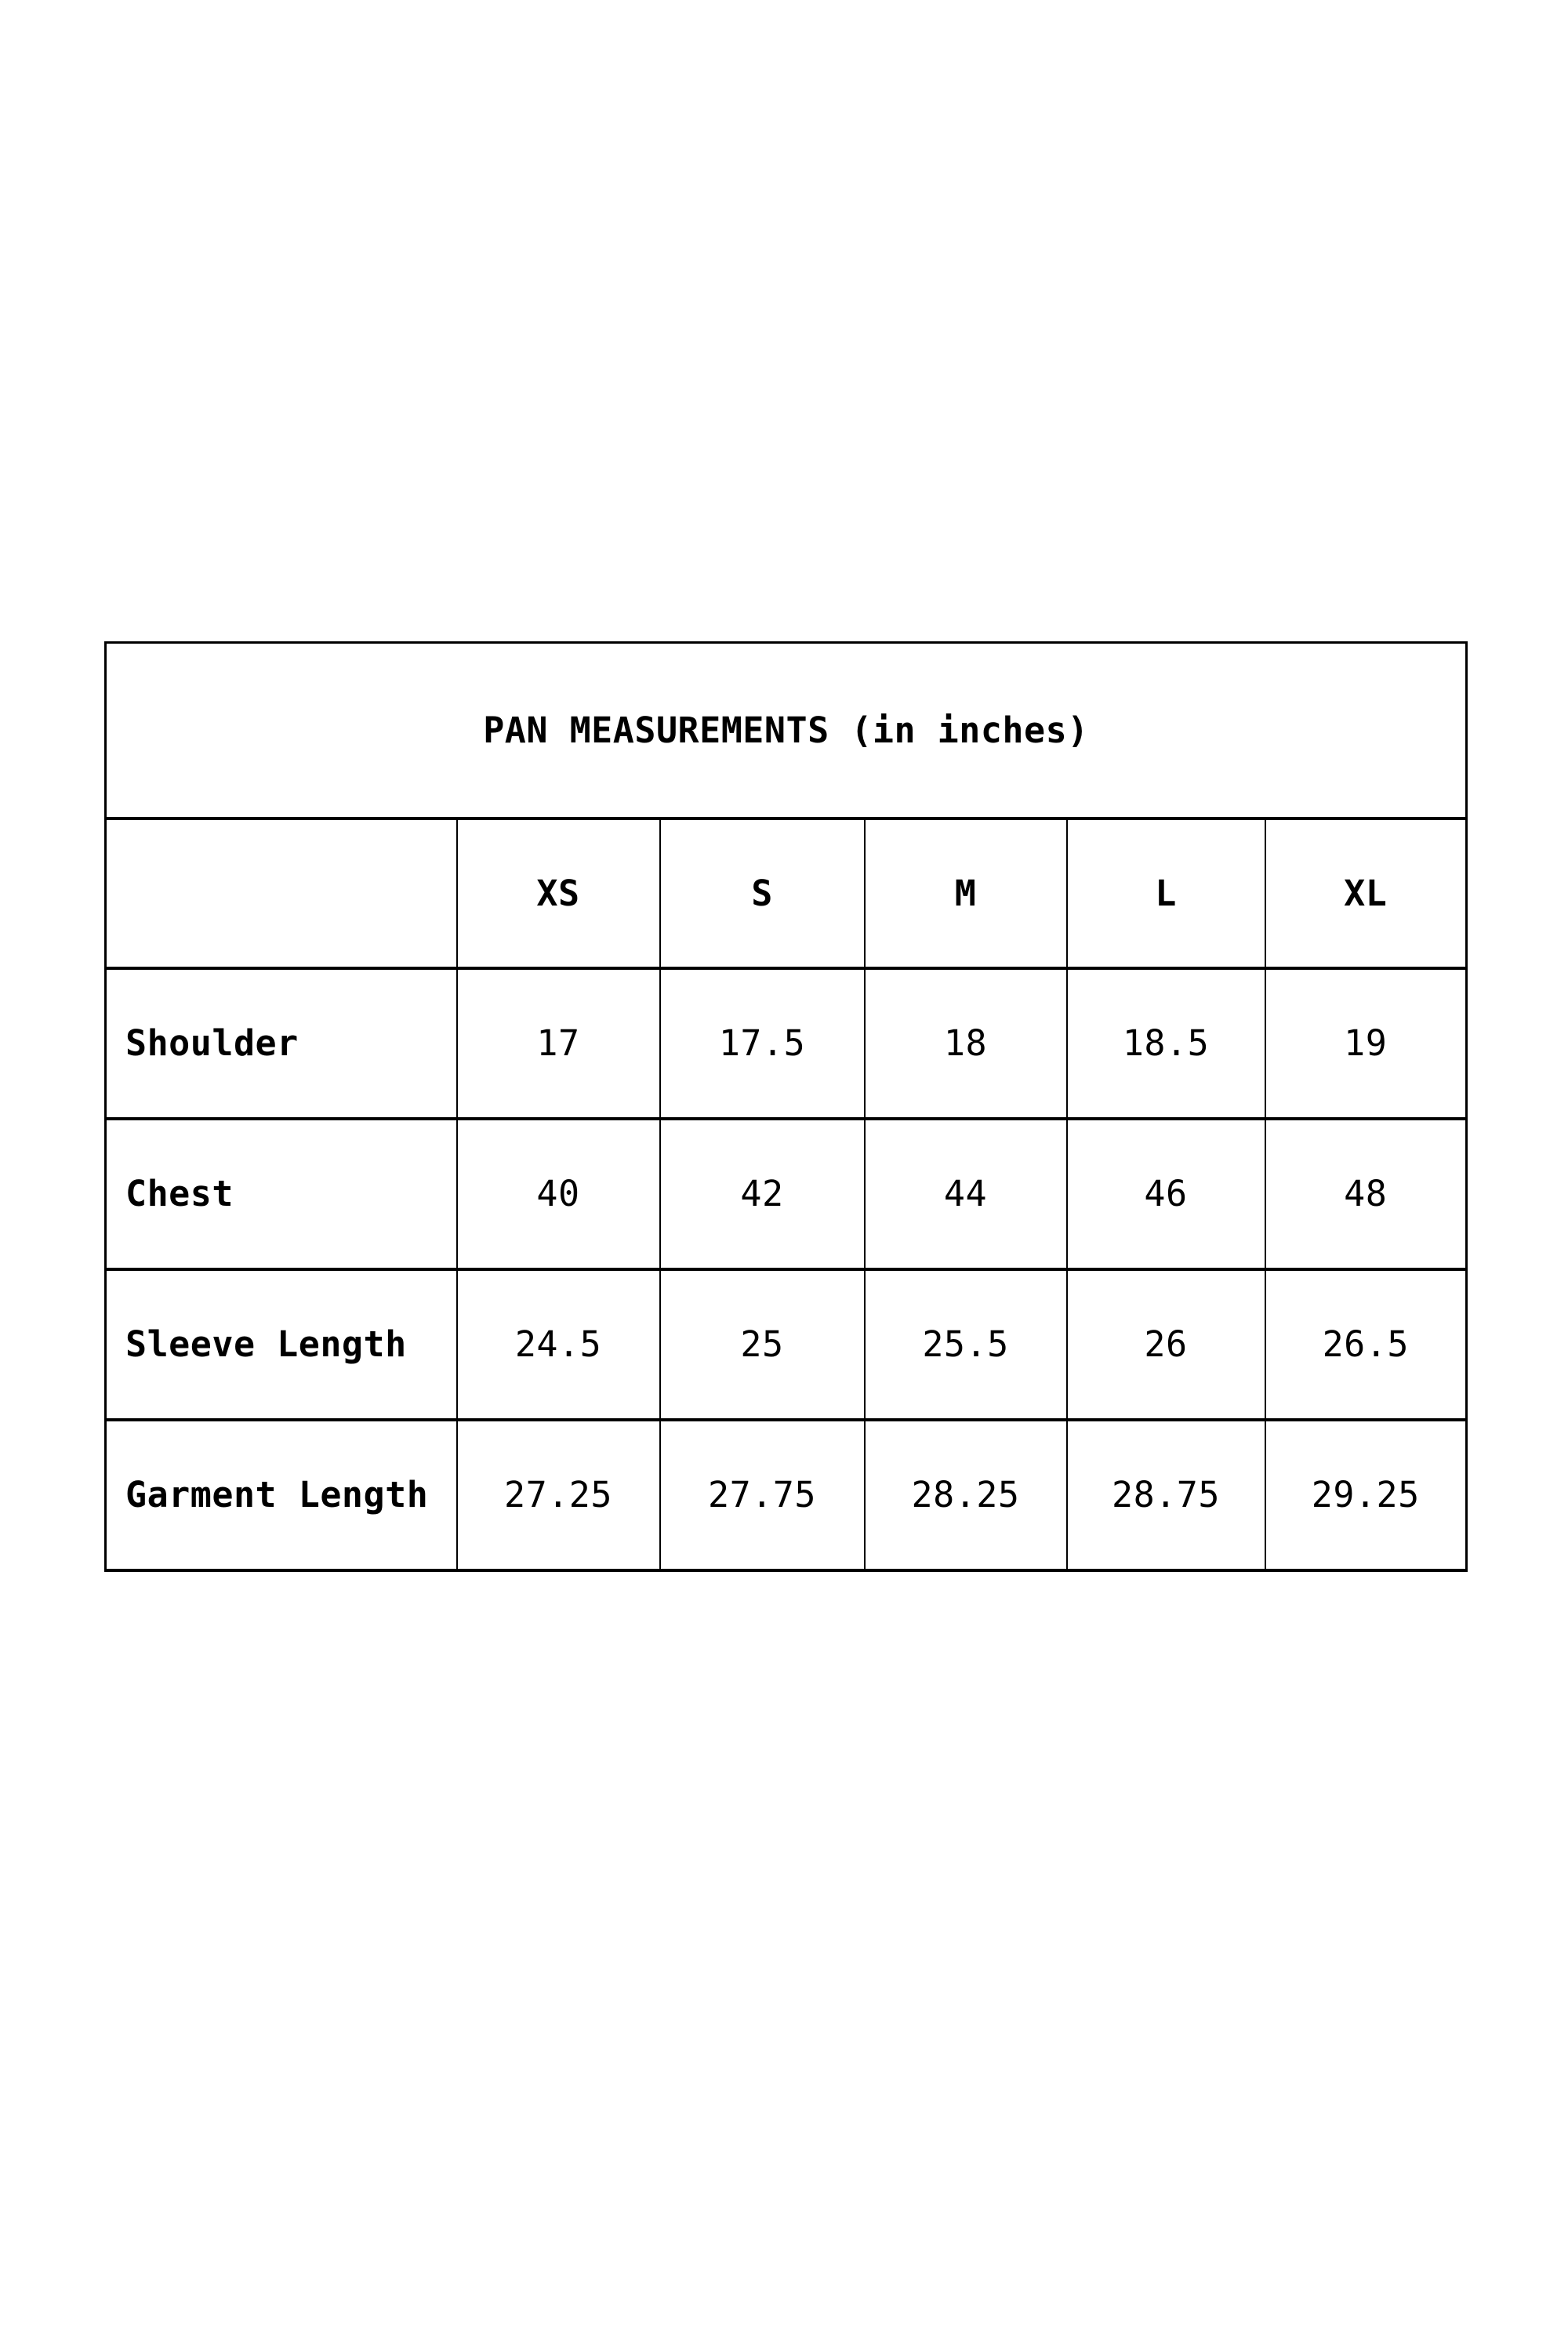 This screenshot has height=2352, width=1568. I want to click on size-header-s: S, so click(762, 893).